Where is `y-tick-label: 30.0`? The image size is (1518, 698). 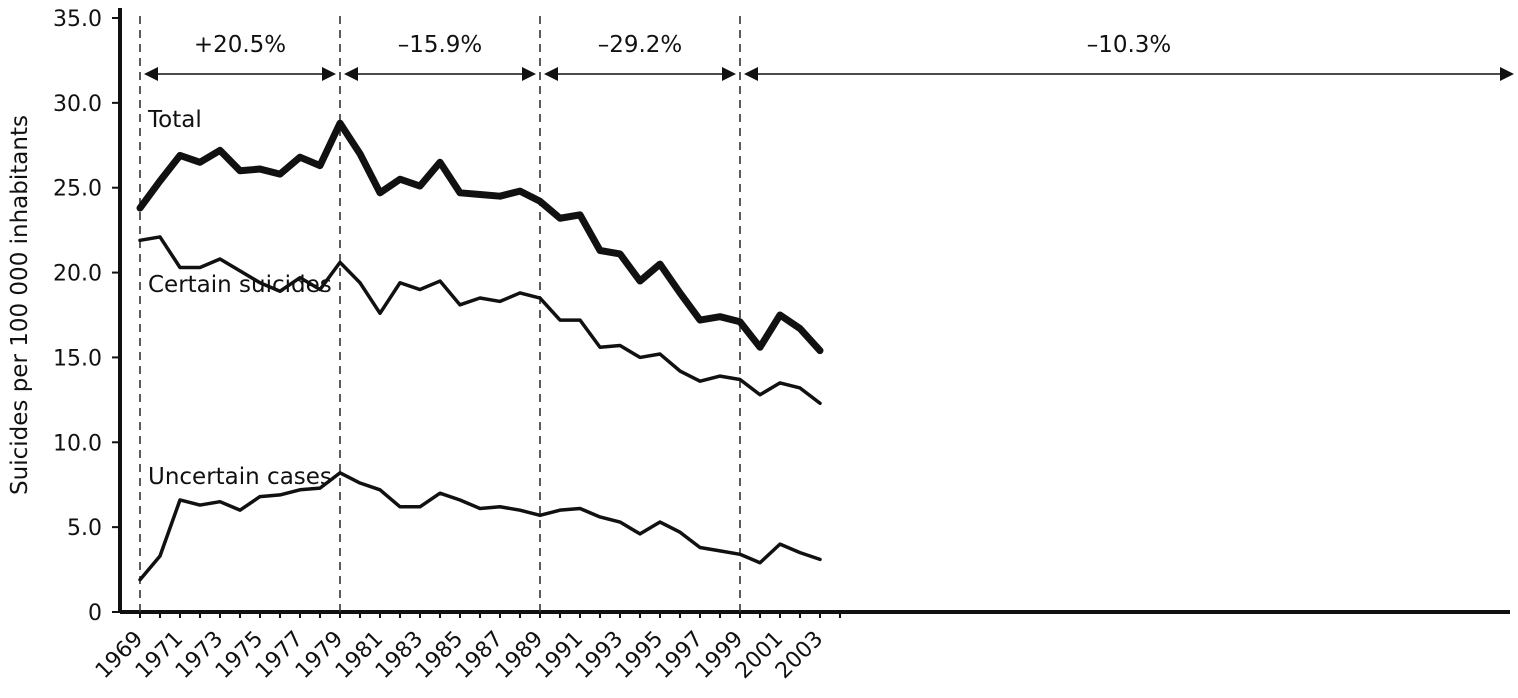 y-tick-label: 30.0 is located at coordinates (77, 104).